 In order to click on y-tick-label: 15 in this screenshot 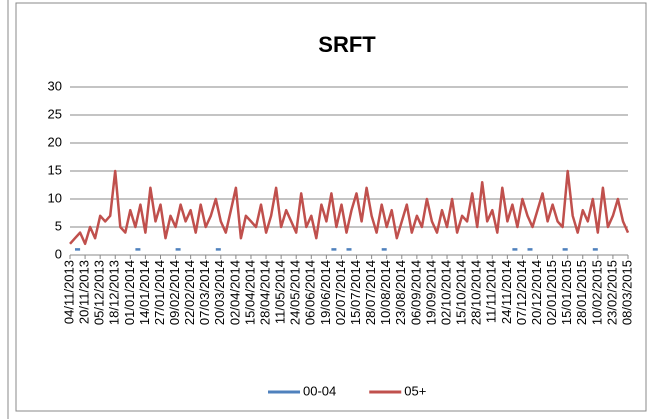, I will do `click(55, 169)`.